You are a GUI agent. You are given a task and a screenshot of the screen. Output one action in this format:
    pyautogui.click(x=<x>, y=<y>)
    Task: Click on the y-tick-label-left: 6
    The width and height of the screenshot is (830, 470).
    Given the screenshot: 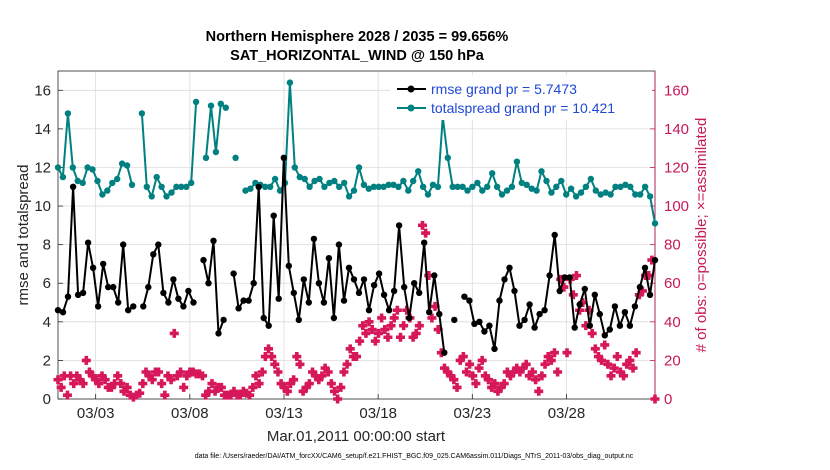 What is the action you would take?
    pyautogui.click(x=47, y=283)
    